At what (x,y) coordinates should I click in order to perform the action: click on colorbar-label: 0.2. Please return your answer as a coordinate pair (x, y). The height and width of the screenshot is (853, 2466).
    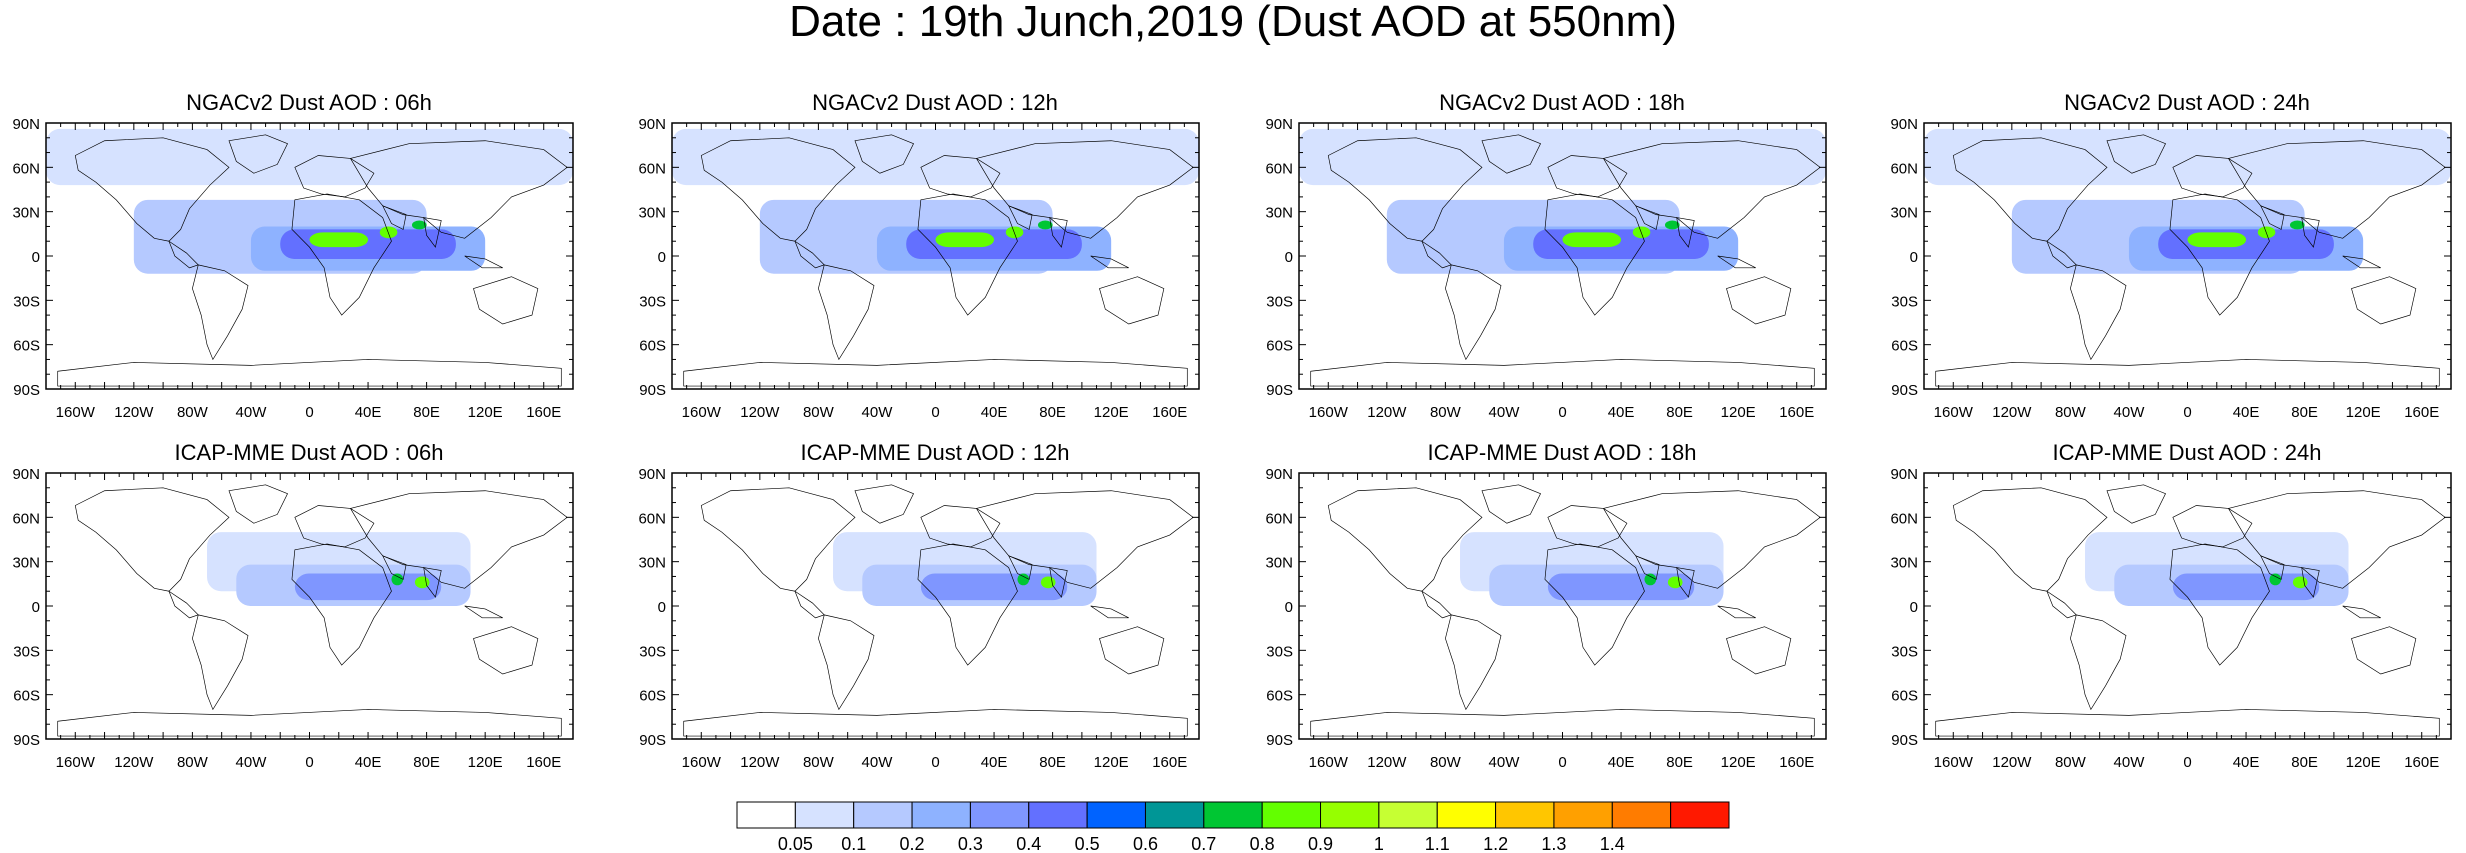
    Looking at the image, I should click on (912, 843).